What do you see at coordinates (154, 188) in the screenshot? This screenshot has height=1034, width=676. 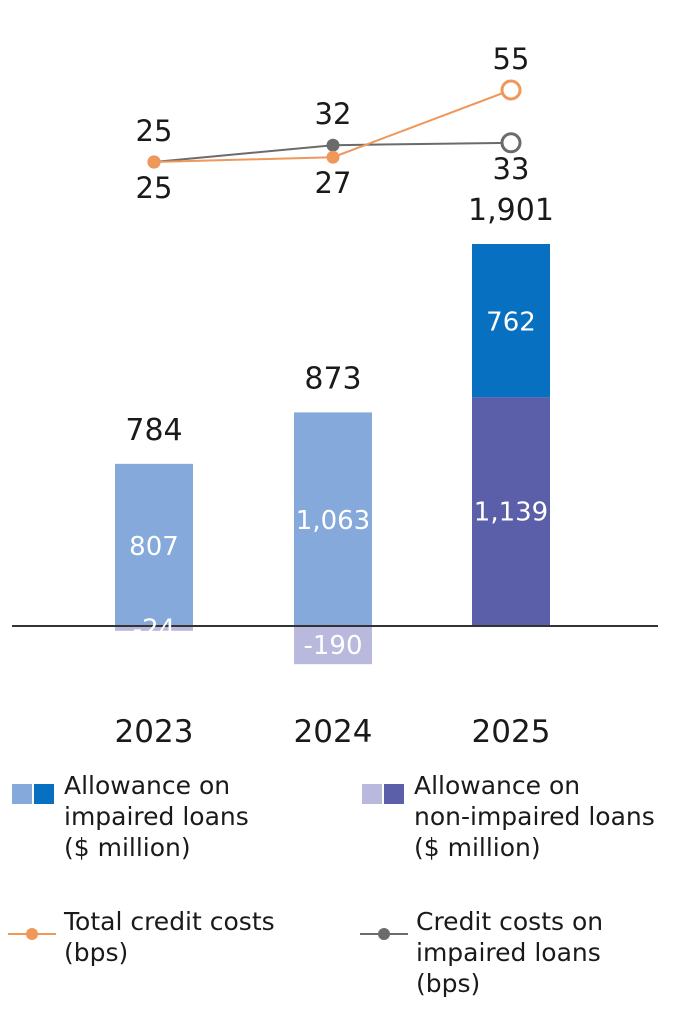 I see `line-label-total-credit-costs-2023: 25` at bounding box center [154, 188].